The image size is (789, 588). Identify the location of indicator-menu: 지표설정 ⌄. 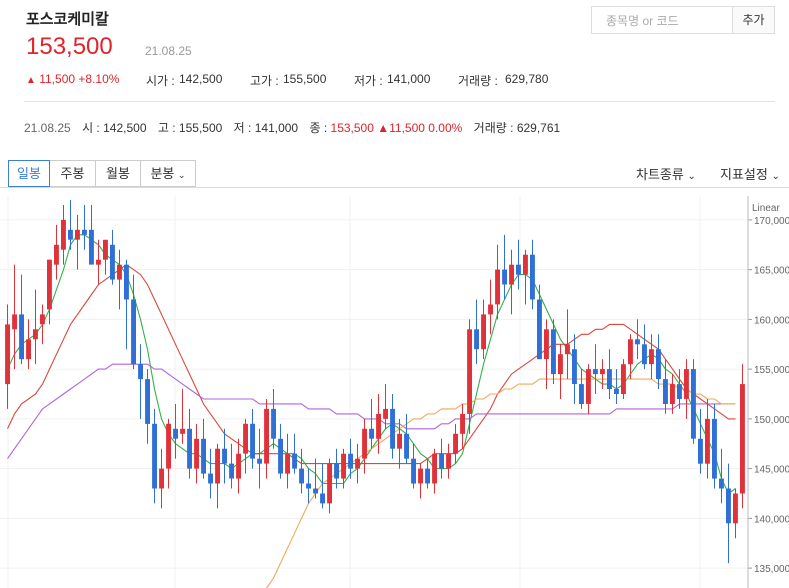
(750, 173).